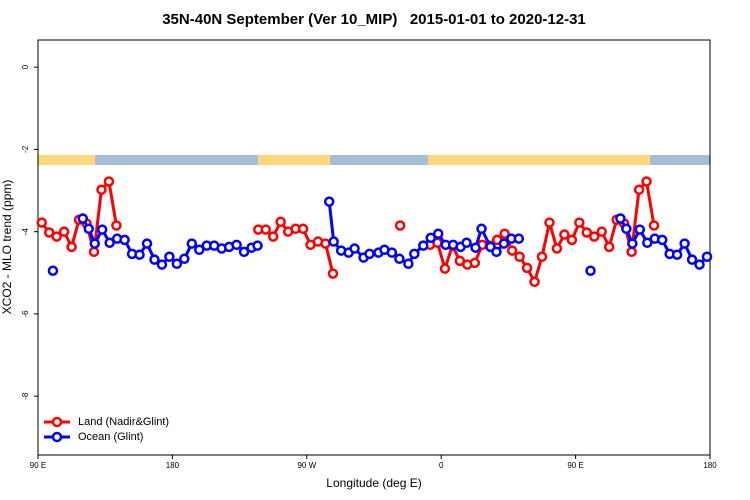  What do you see at coordinates (25, 314) in the screenshot?
I see `y-tick-label: -6` at bounding box center [25, 314].